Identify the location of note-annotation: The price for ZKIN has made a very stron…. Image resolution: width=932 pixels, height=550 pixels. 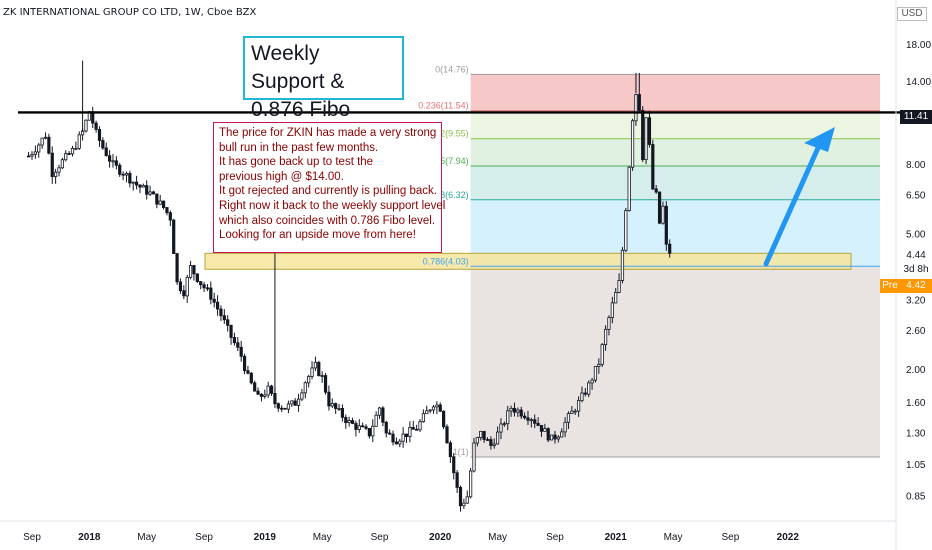
(329, 187).